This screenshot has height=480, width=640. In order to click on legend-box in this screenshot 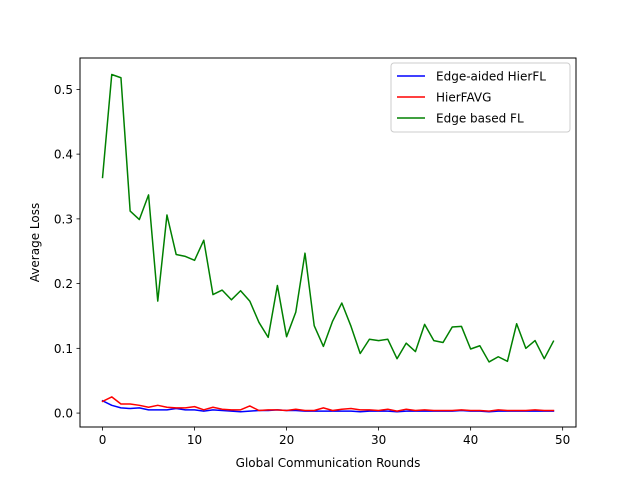, I will do `click(480, 97)`.